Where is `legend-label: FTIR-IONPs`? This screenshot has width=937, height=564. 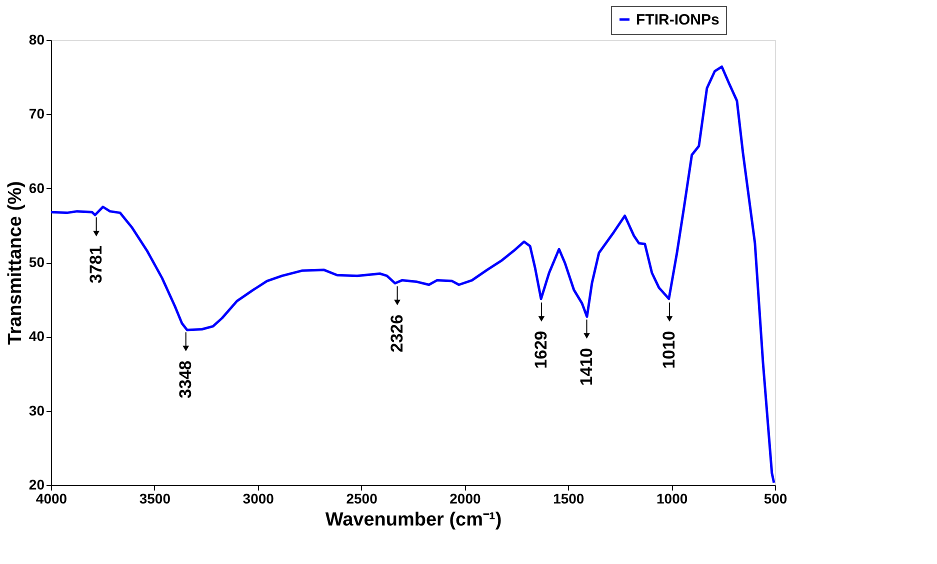
legend-label: FTIR-IONPs is located at coordinates (678, 20).